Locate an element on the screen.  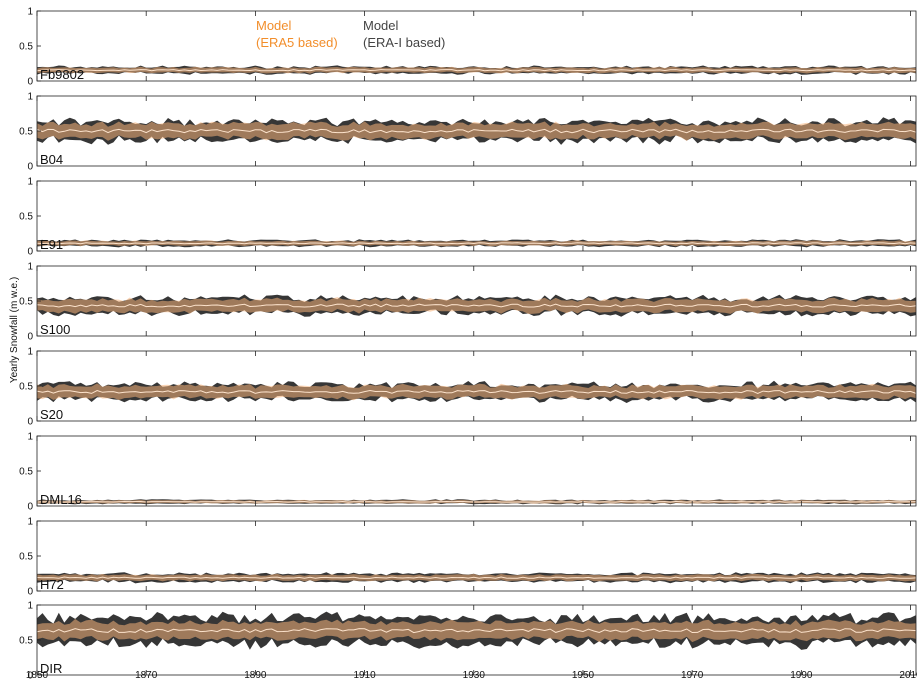
x-axis: 1850 1870 1890 1910 1930 1950 1970 1990 2010 is located at coordinates (471, 675).